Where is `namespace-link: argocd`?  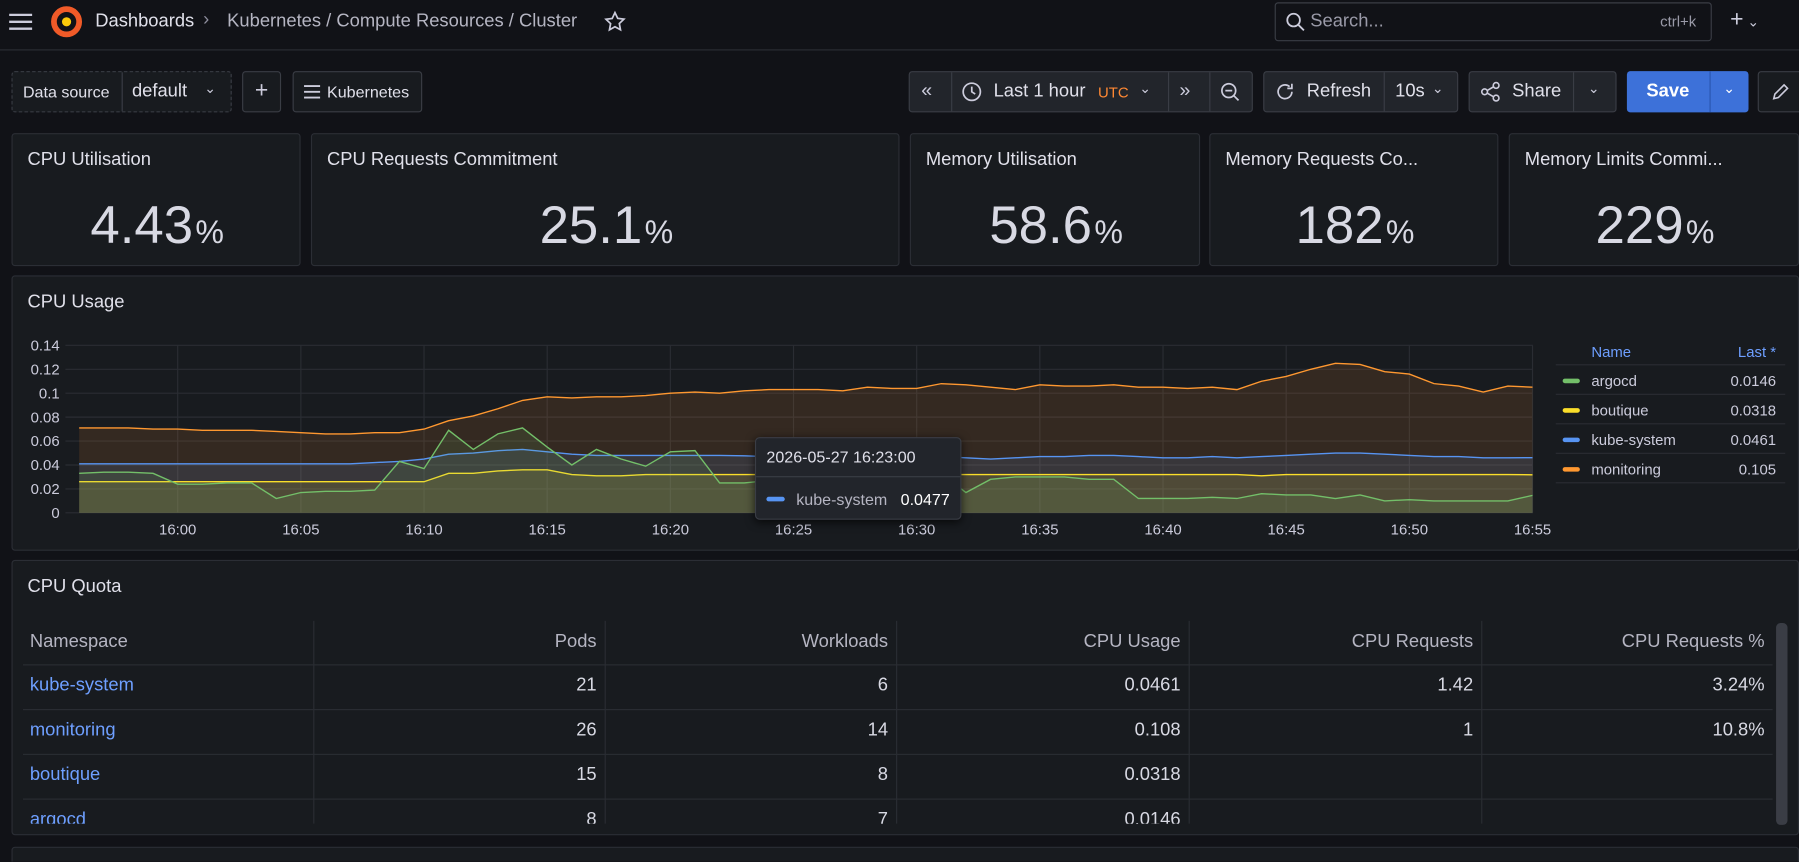 namespace-link: argocd is located at coordinates (57, 817).